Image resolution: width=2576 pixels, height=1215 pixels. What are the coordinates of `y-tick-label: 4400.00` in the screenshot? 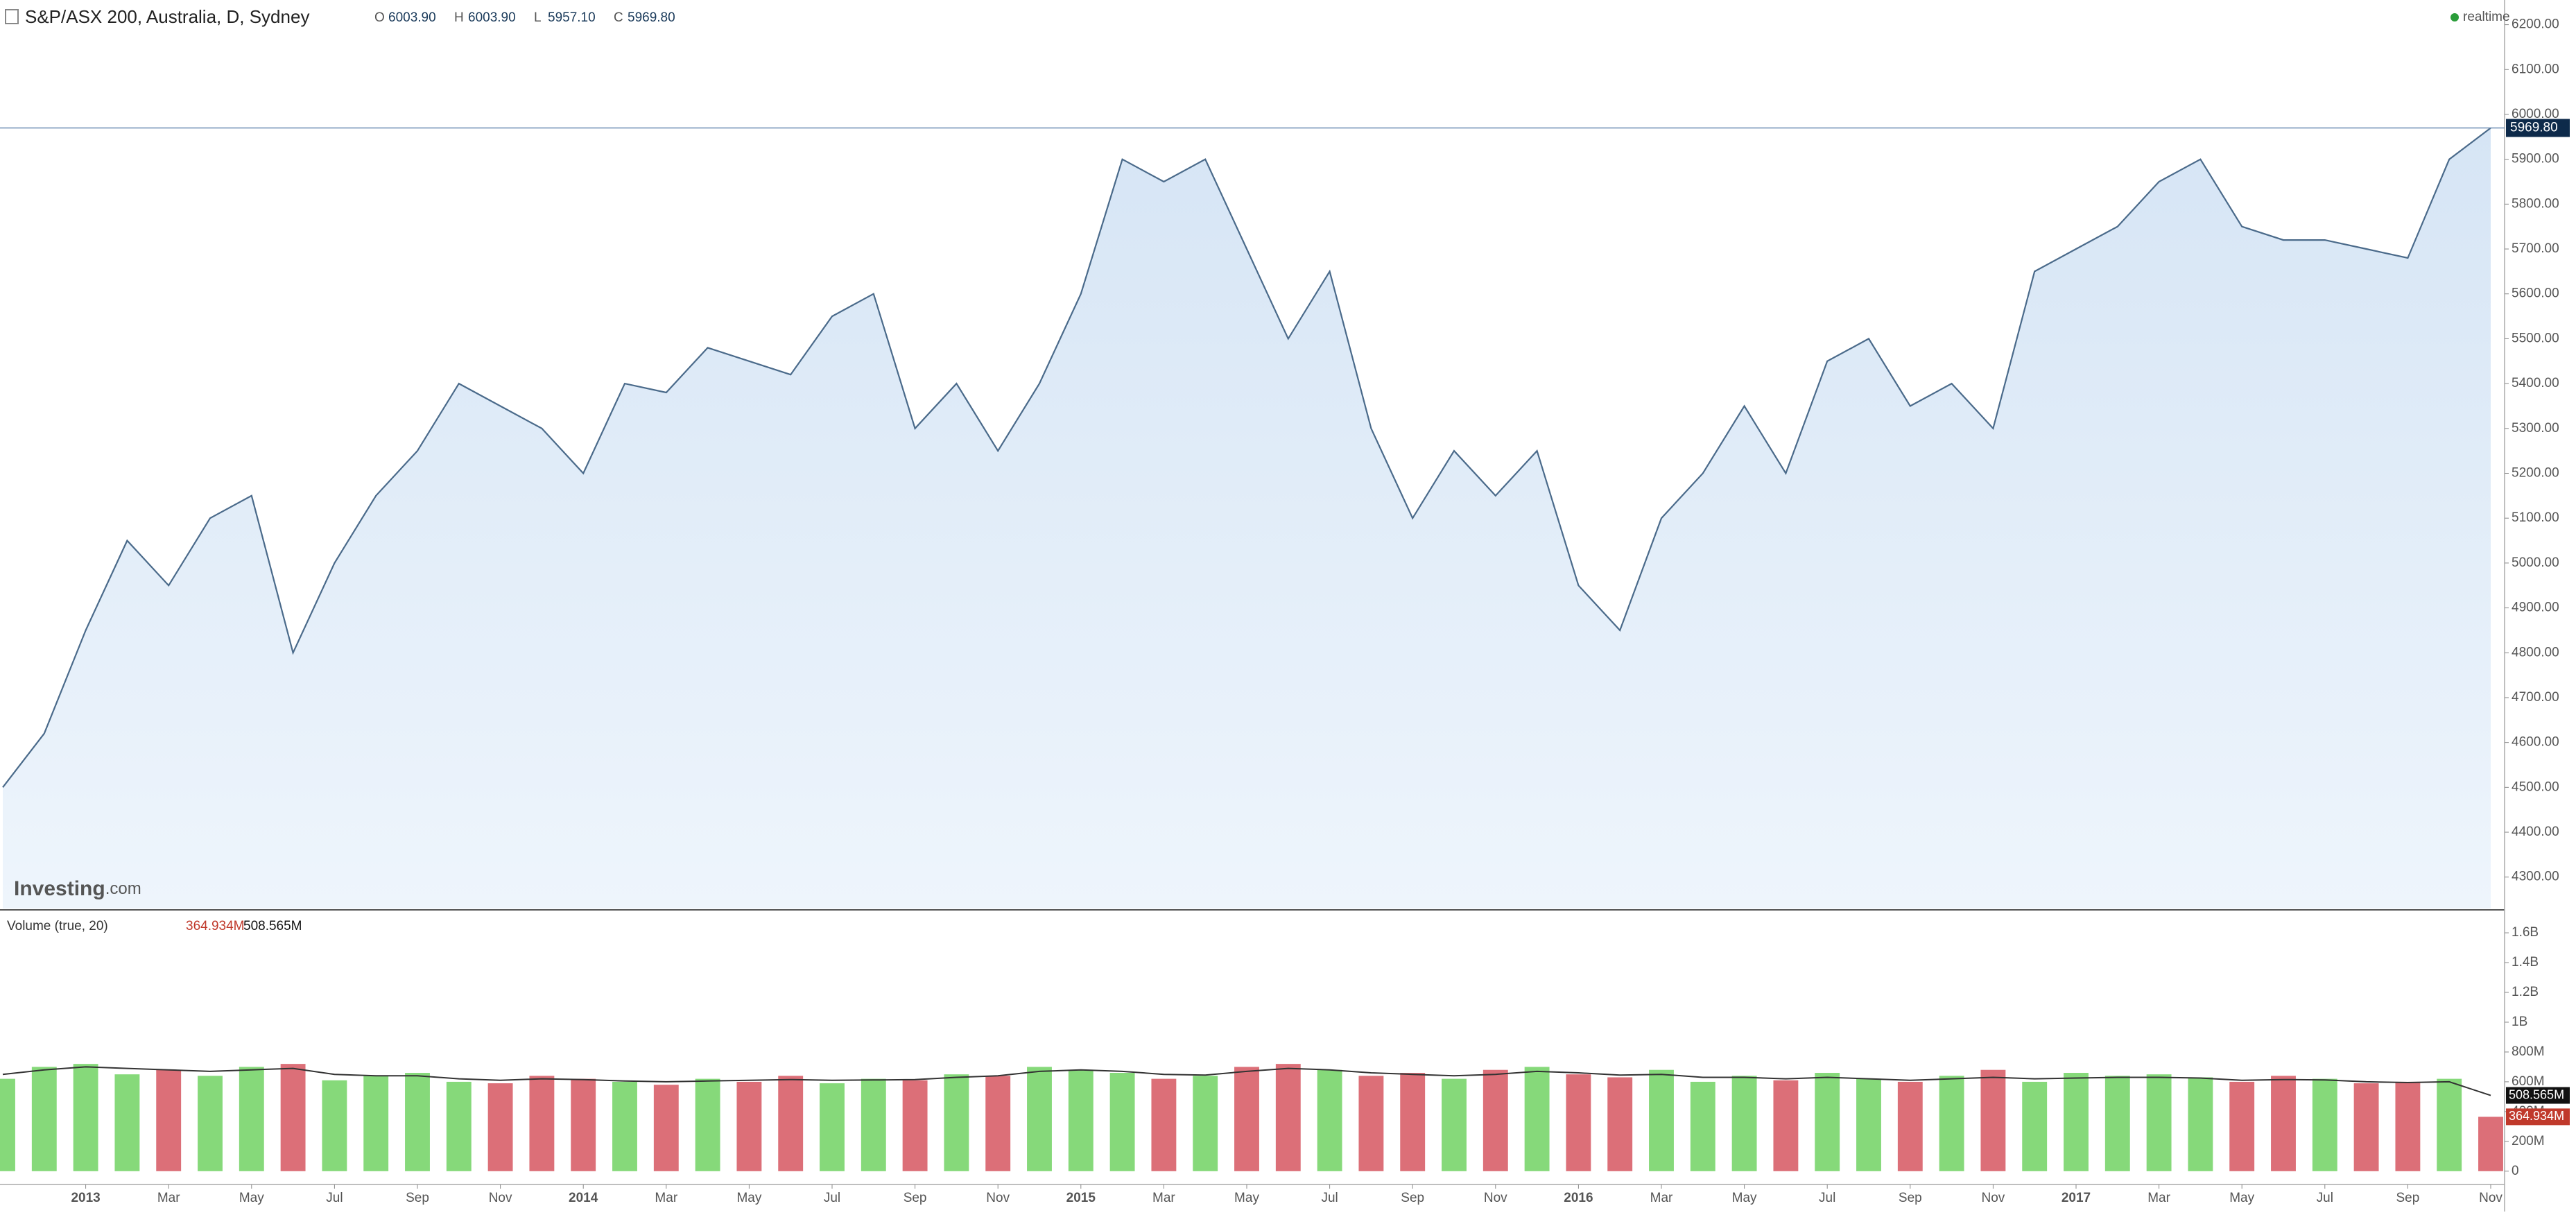 It's located at (2535, 832).